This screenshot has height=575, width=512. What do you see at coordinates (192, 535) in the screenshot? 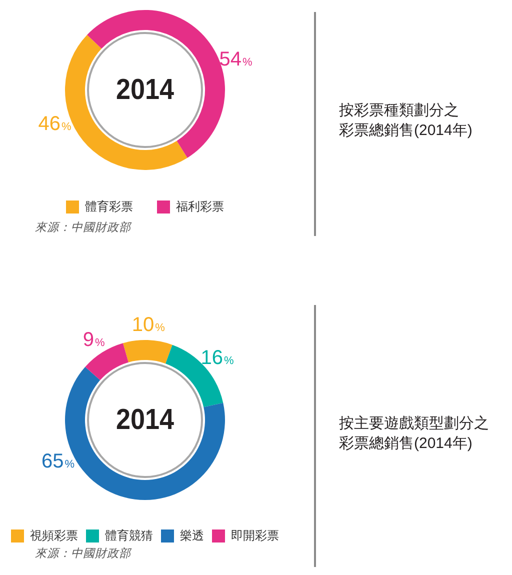
I see `legend-label: 樂透` at bounding box center [192, 535].